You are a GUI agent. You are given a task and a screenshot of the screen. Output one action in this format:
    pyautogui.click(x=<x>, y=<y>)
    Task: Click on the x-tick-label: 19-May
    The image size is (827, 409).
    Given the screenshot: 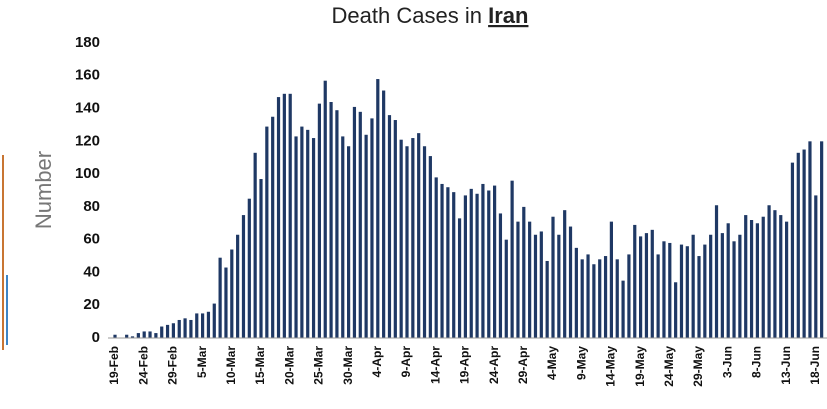 What is the action you would take?
    pyautogui.click(x=640, y=366)
    